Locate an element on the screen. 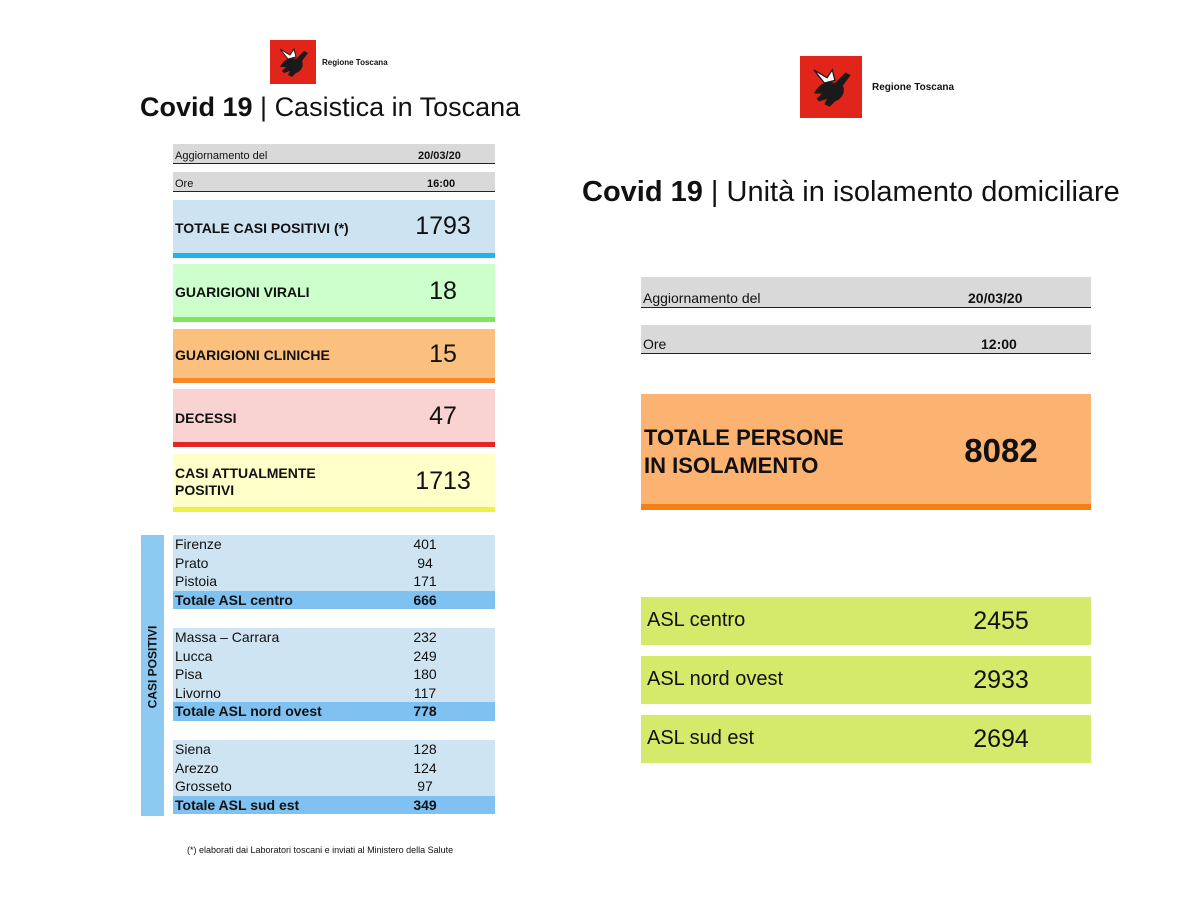  time-value: 12:00 is located at coordinates (999, 344).